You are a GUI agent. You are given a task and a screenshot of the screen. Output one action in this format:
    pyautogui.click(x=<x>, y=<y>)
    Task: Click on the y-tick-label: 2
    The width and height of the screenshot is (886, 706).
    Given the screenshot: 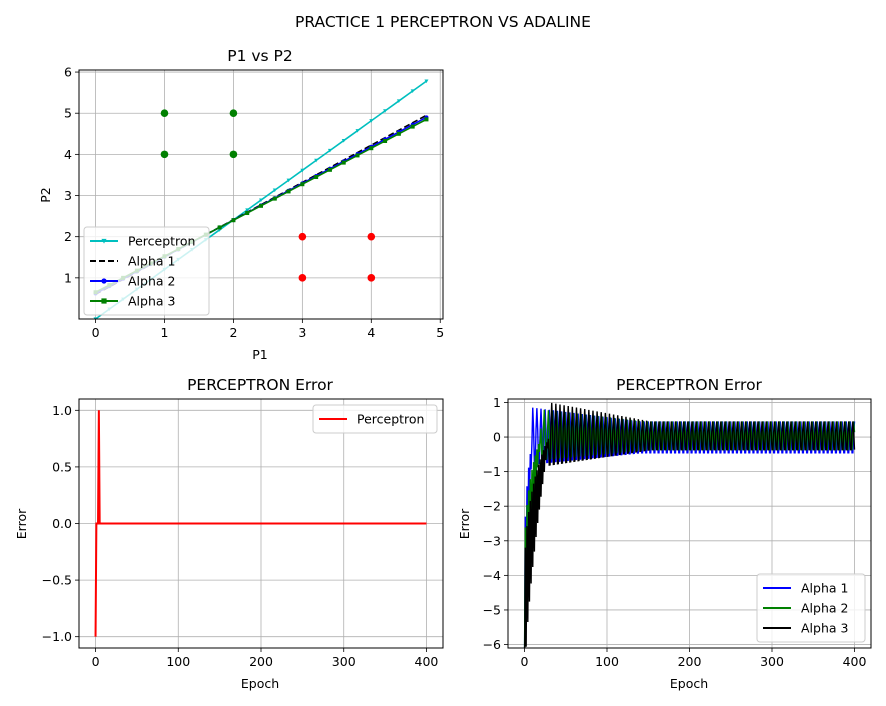 What is the action you would take?
    pyautogui.click(x=68, y=236)
    